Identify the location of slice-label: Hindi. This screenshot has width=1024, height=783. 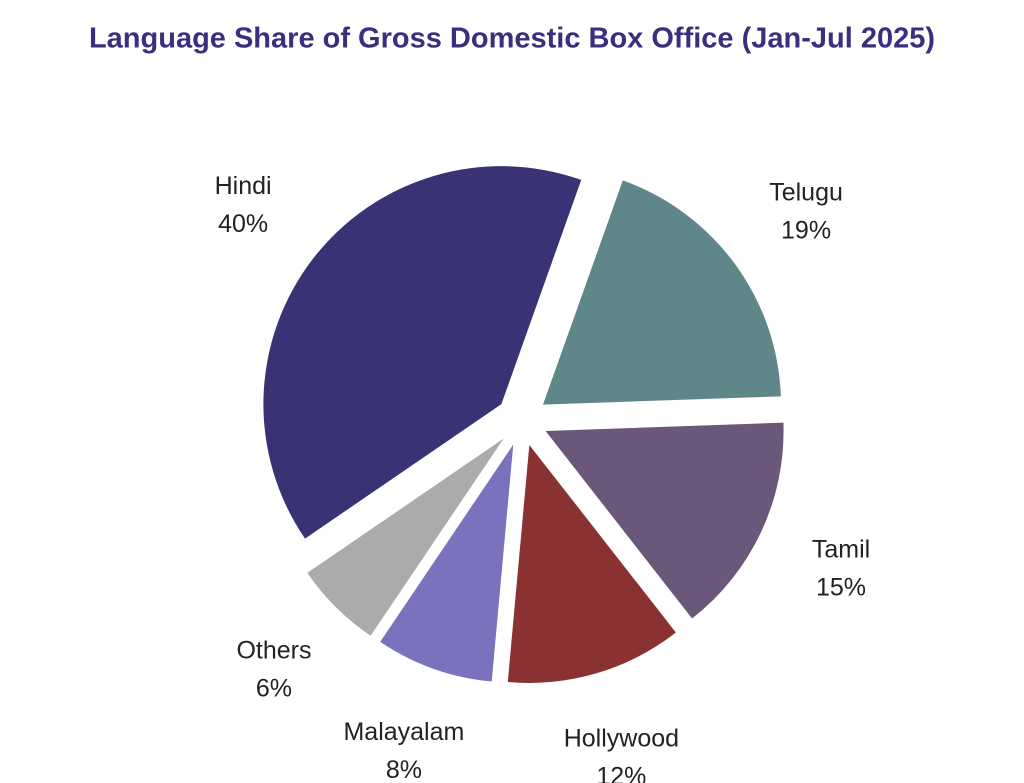
(243, 186).